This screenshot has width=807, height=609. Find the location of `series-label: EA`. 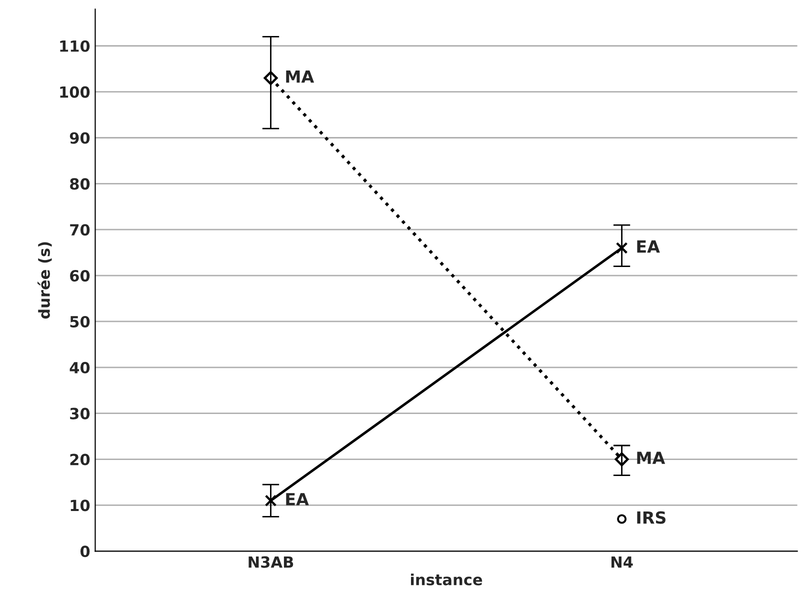

series-label: EA is located at coordinates (297, 499).